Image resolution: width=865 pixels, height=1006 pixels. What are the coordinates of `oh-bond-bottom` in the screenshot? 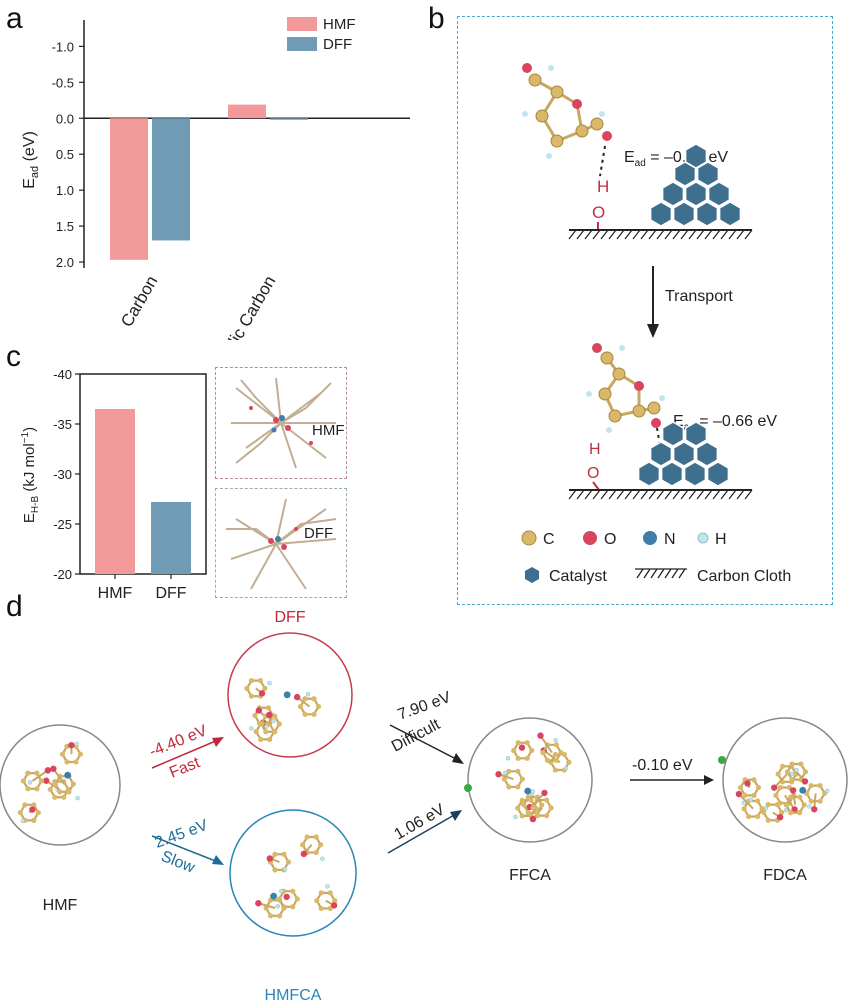 It's located at (596, 486).